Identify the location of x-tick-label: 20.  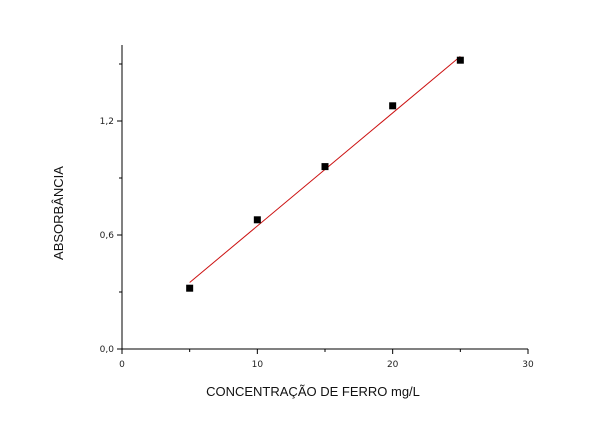
(393, 365).